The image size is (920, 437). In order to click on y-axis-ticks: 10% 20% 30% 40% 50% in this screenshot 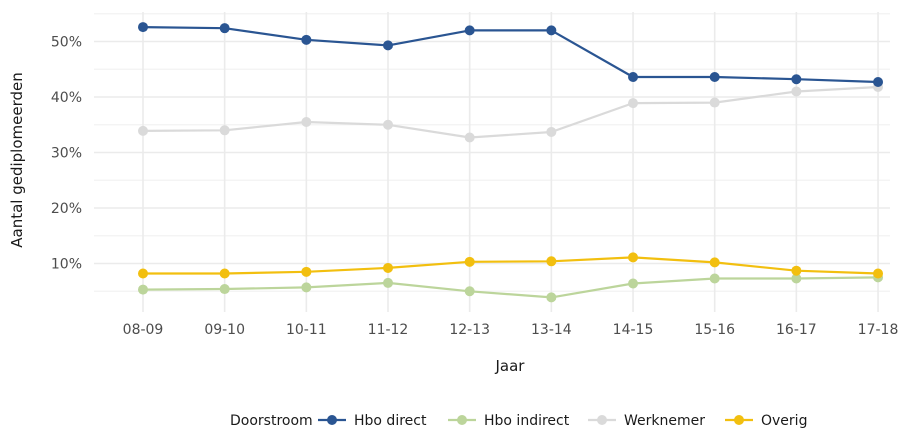, I will do `click(66, 154)`.